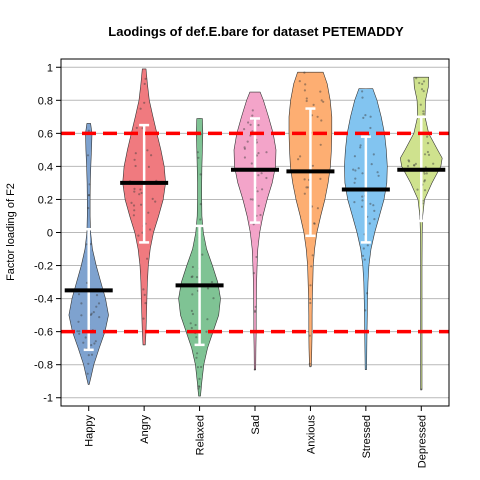 The height and width of the screenshot is (480, 480). What do you see at coordinates (43, 333) in the screenshot?
I see `y-tick-label: -0.6` at bounding box center [43, 333].